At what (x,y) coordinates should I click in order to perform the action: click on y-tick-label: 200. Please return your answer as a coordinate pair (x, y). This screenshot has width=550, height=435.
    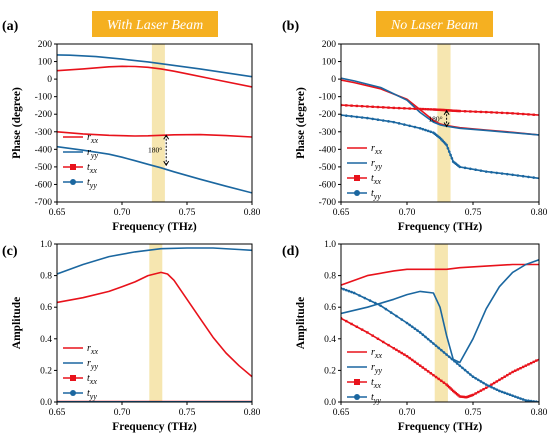
    Looking at the image, I should click on (45, 45).